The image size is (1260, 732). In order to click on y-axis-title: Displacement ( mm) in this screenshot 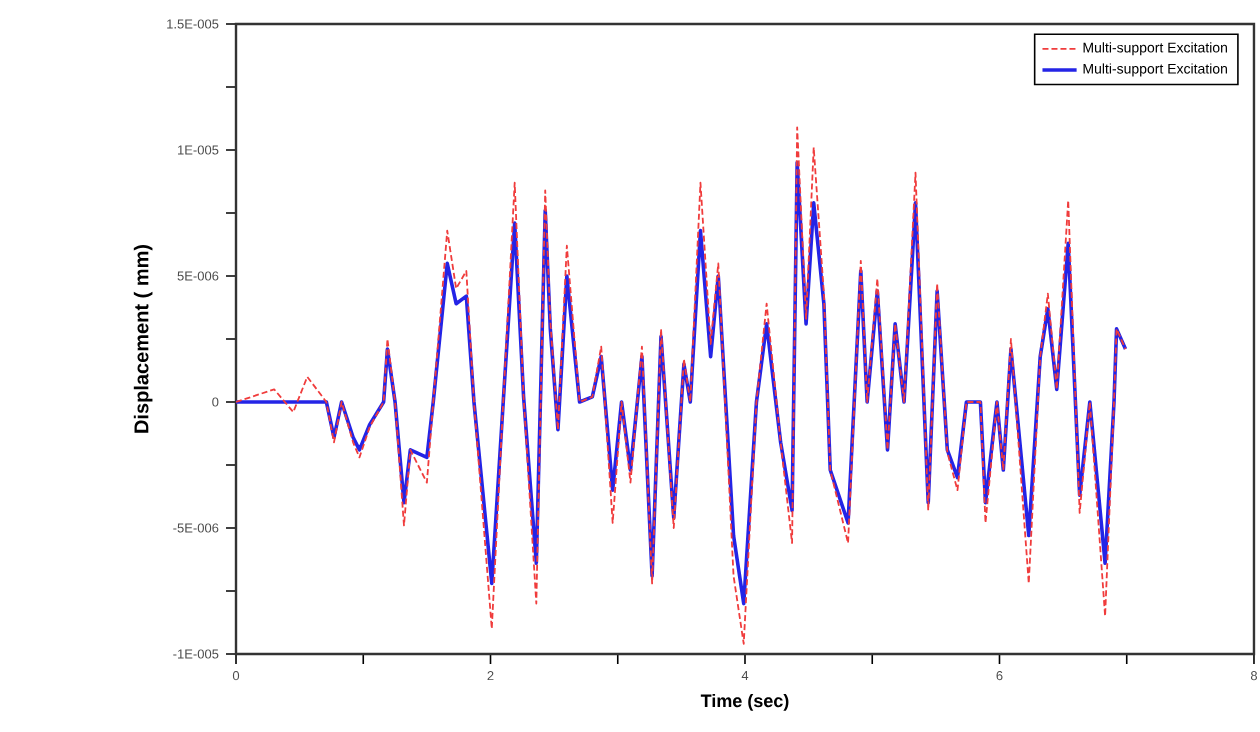, I will do `click(143, 338)`.